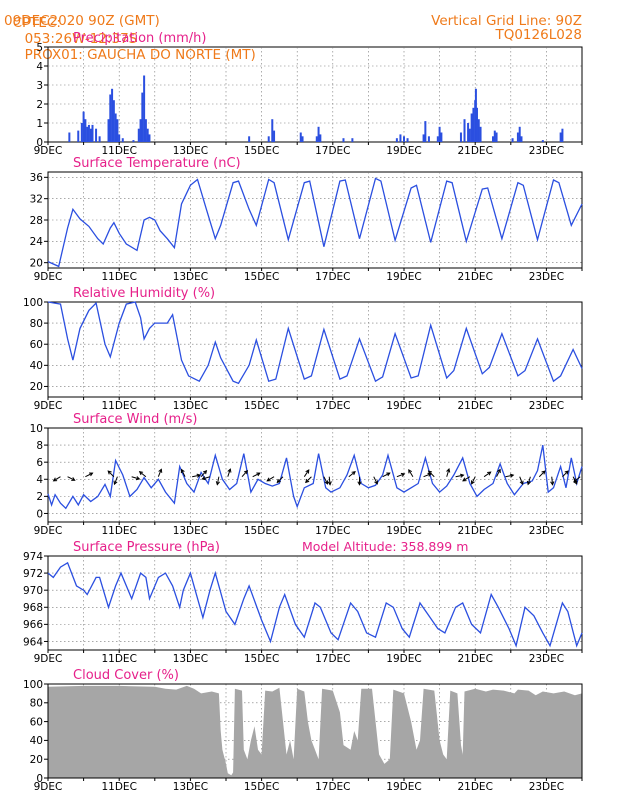  What do you see at coordinates (36, 221) in the screenshot?
I see `y-tick-label: 28` at bounding box center [36, 221].